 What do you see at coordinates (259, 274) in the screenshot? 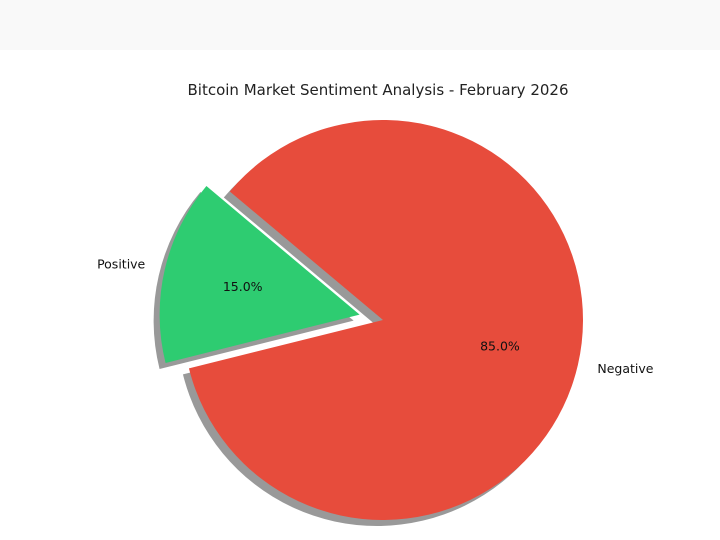
I see `pie-slice-positive` at bounding box center [259, 274].